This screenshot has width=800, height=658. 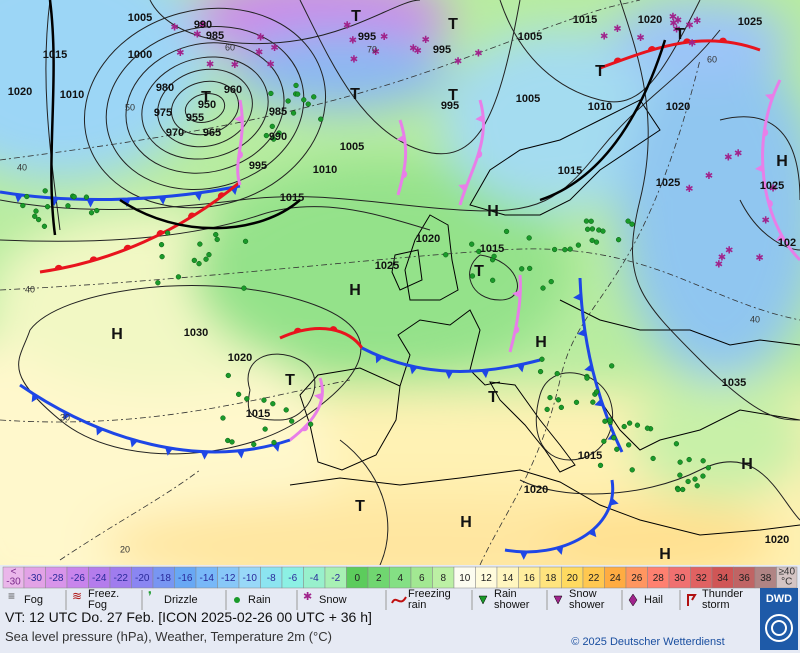 What do you see at coordinates (35, 578) in the screenshot?
I see `scale-label: -30` at bounding box center [35, 578].